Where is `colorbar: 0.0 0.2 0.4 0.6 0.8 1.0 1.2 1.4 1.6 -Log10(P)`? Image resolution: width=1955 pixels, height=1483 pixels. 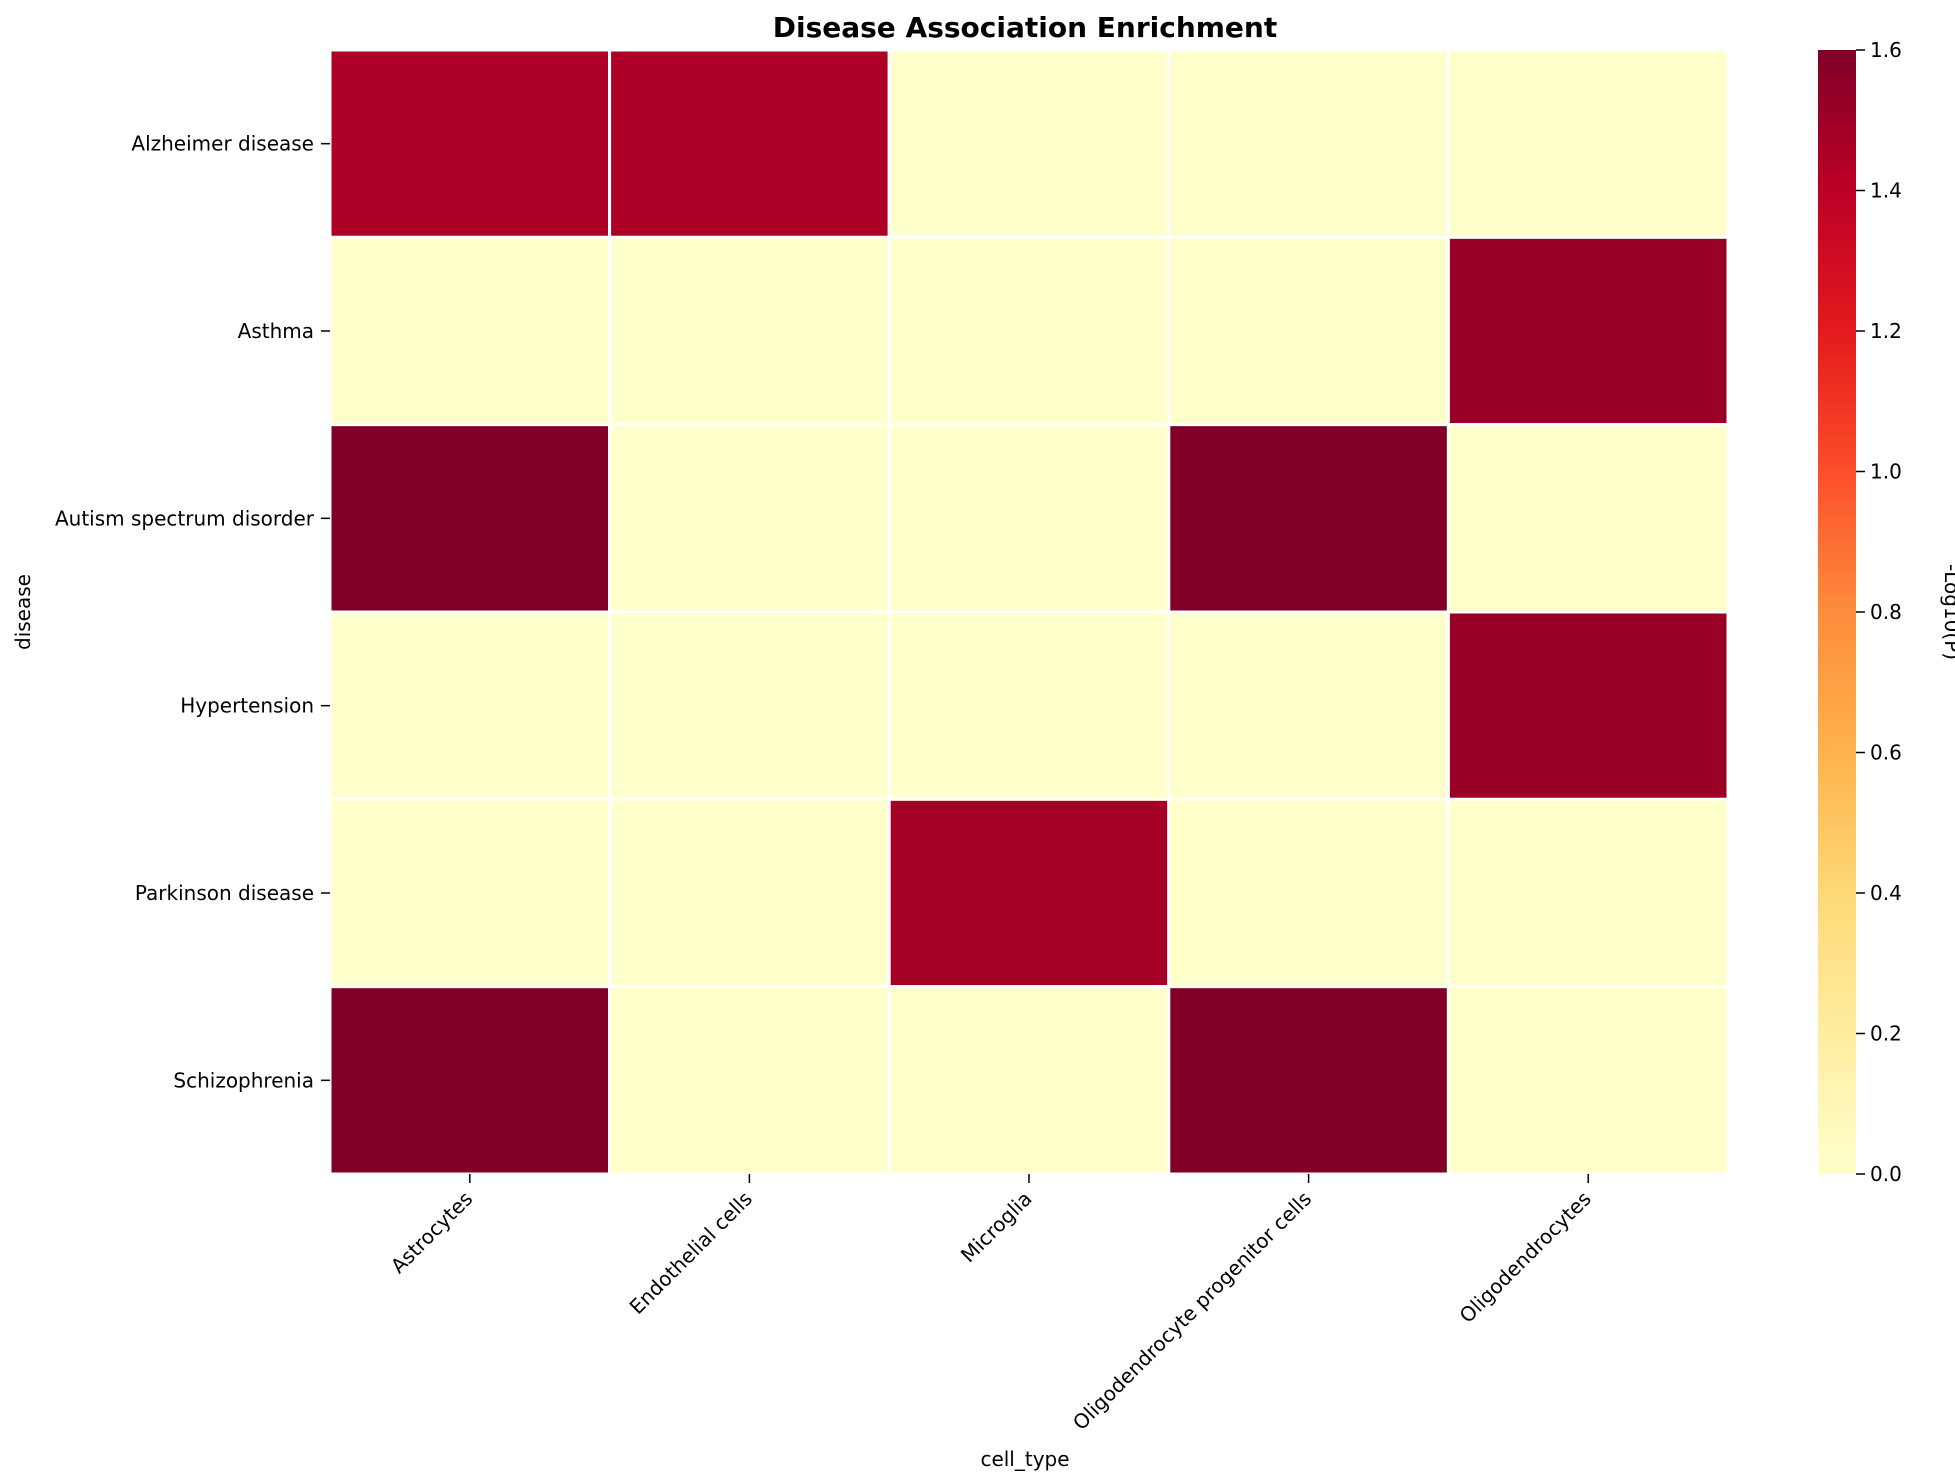
colorbar: 0.0 0.2 0.4 0.6 0.8 1.0 1.2 1.4 1.6 -Log10(P) is located at coordinates (1886, 612).